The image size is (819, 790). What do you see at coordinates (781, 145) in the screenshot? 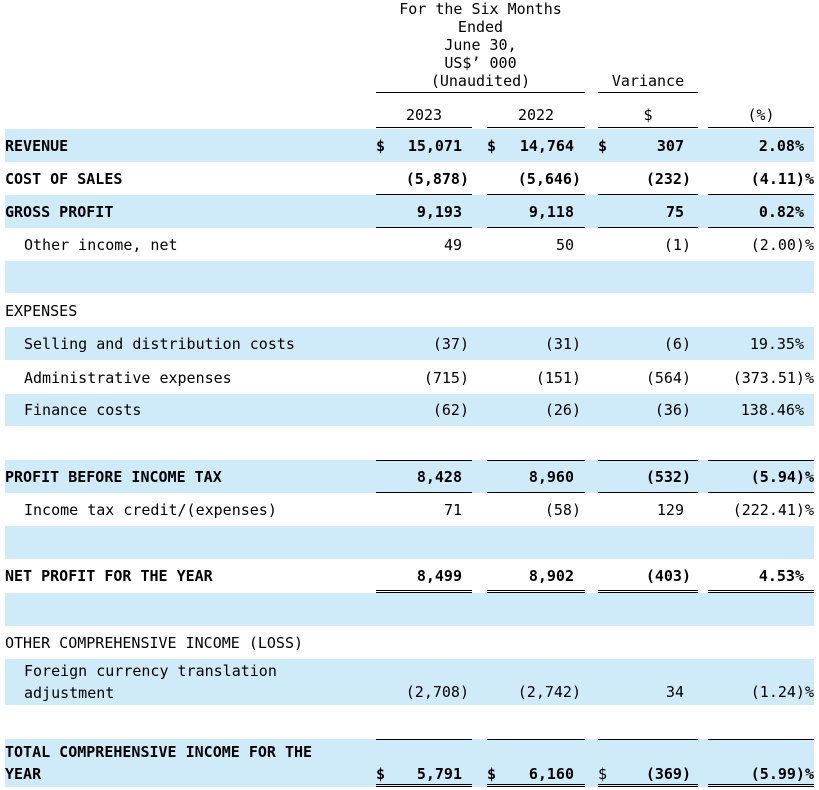
I see `value-percent: 2.08%` at bounding box center [781, 145].